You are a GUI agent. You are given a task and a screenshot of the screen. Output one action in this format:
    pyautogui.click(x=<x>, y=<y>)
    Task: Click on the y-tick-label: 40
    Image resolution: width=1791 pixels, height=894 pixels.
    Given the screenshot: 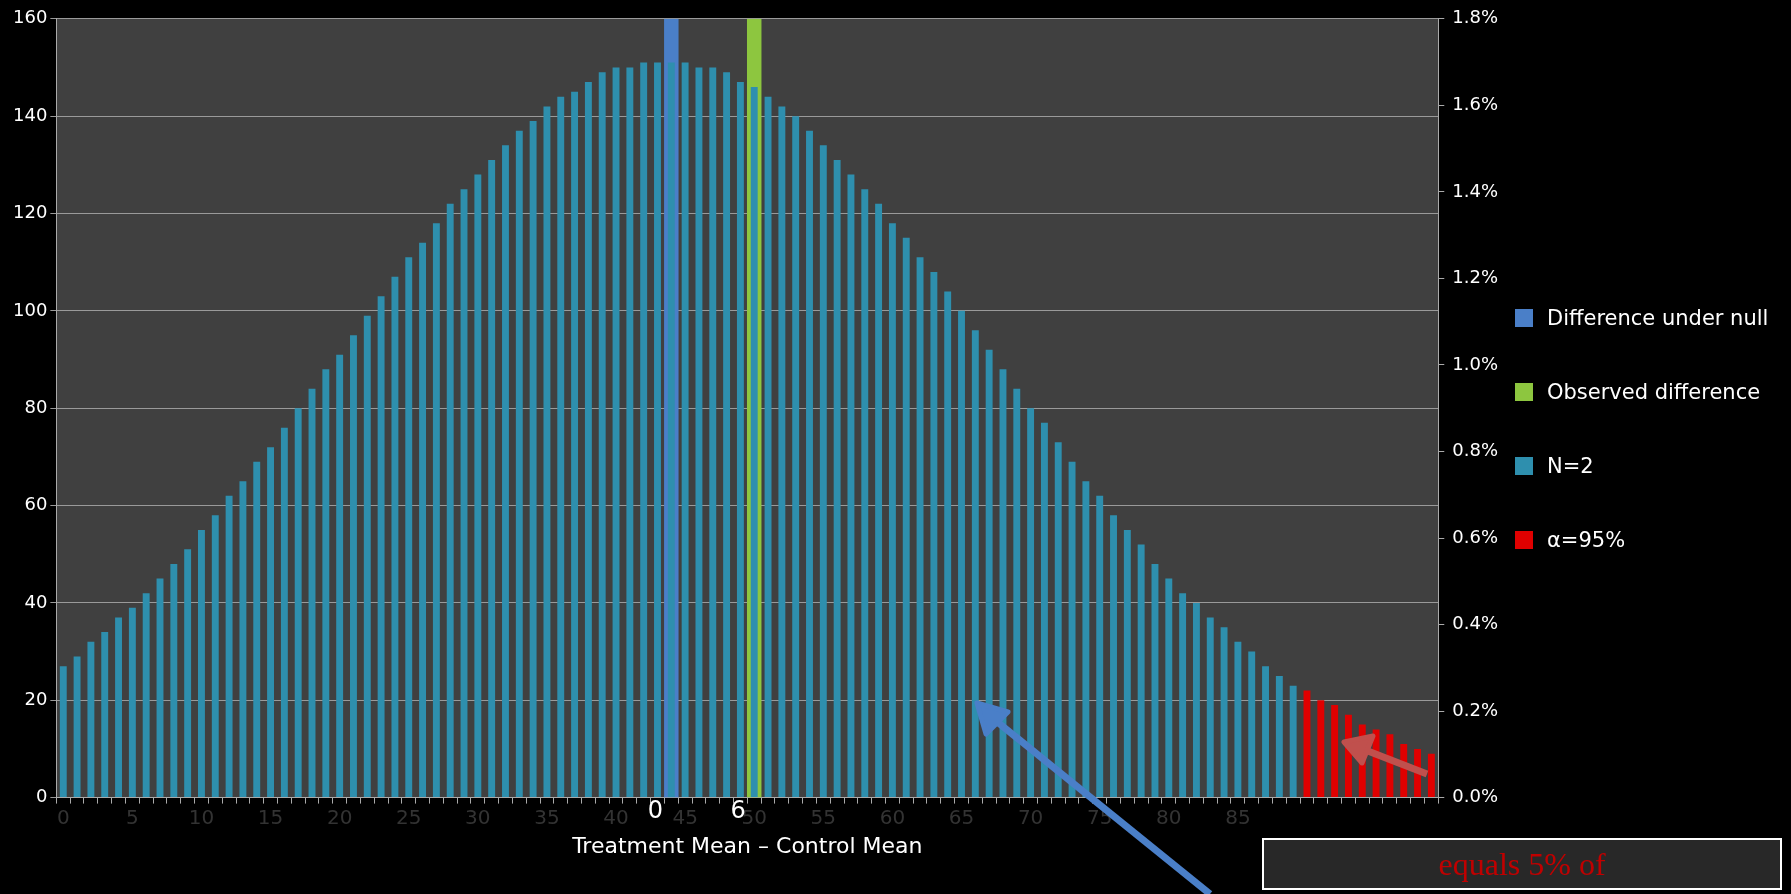 What is the action you would take?
    pyautogui.click(x=36, y=601)
    